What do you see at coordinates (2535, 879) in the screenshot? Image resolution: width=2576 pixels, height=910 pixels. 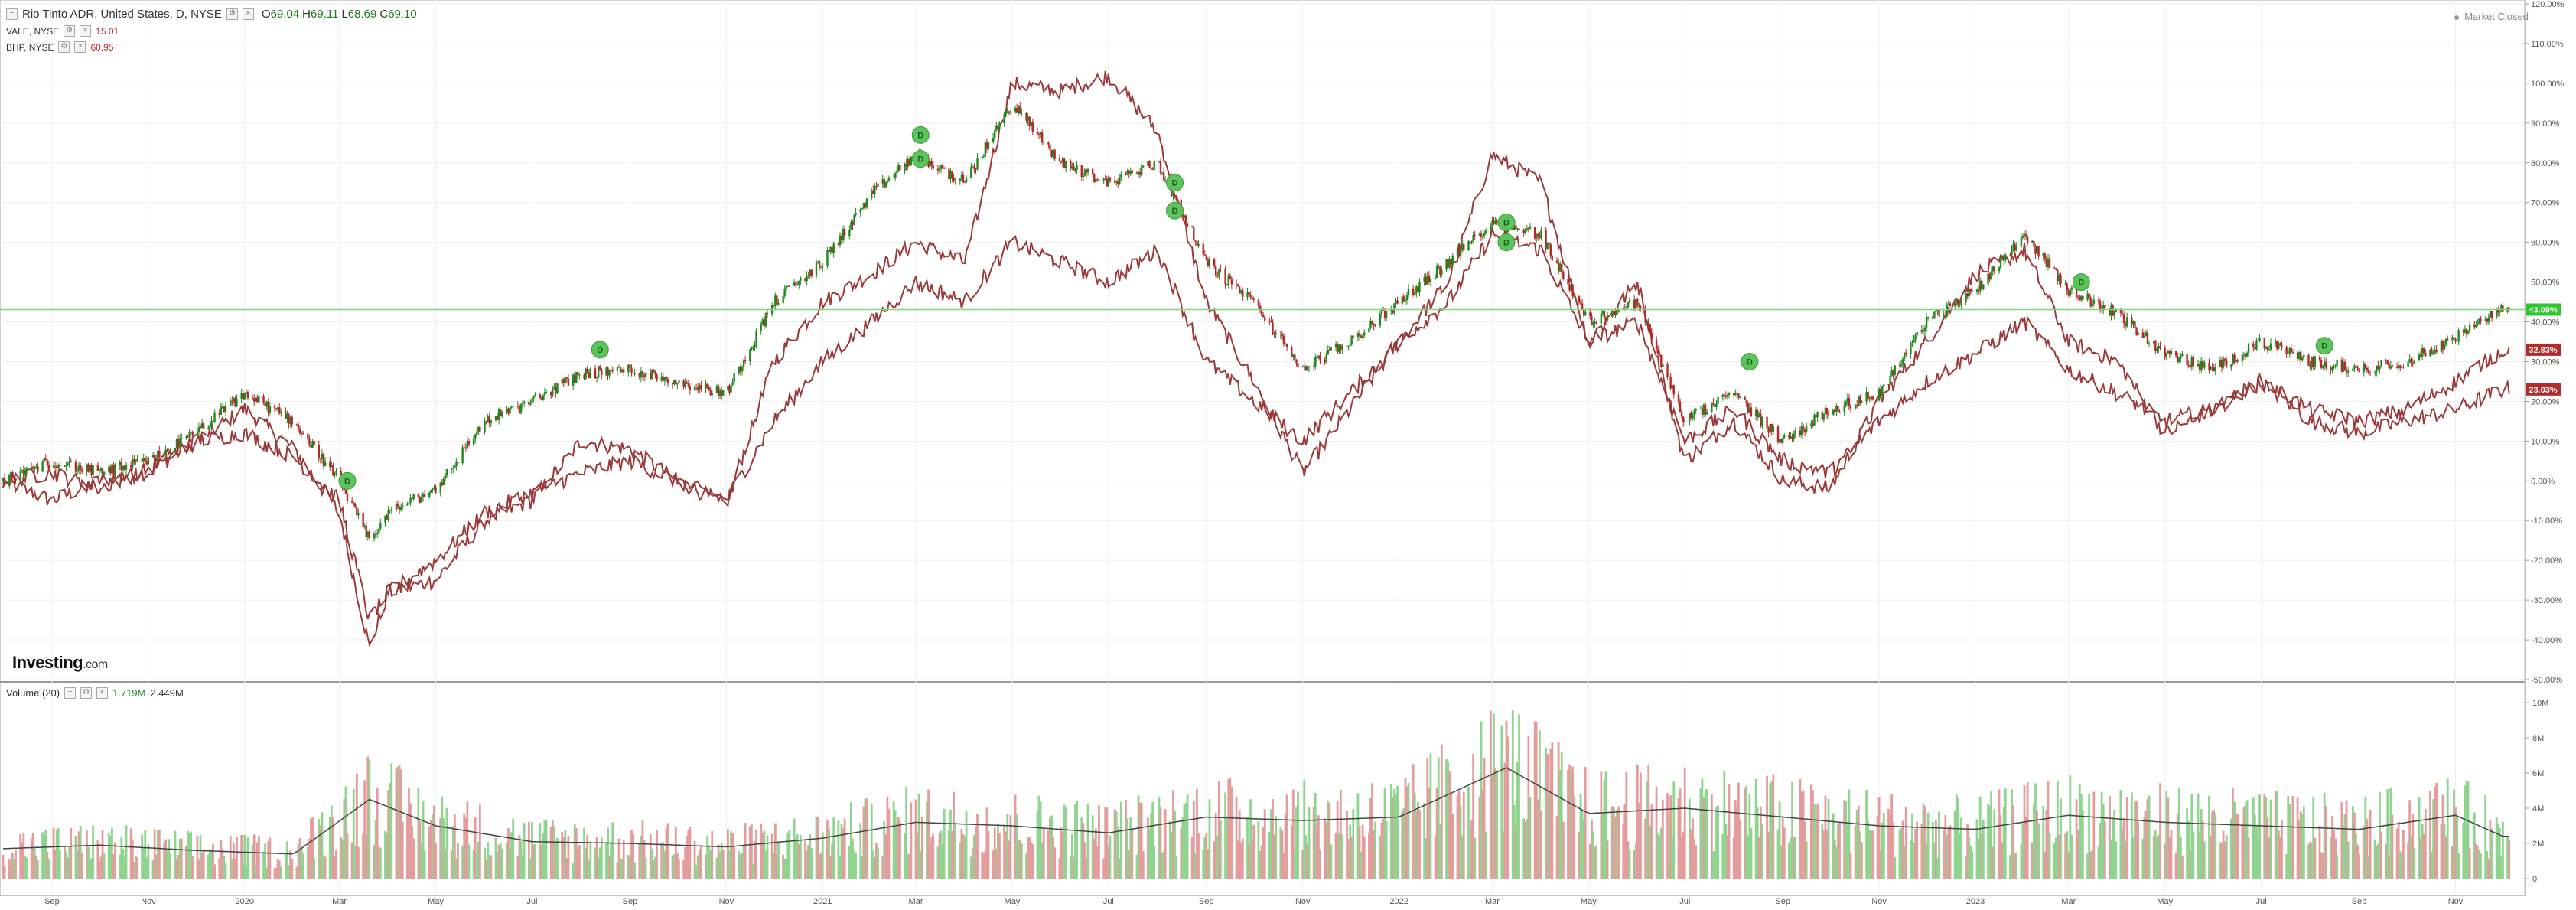 I see `volume-tick-label: 0` at bounding box center [2535, 879].